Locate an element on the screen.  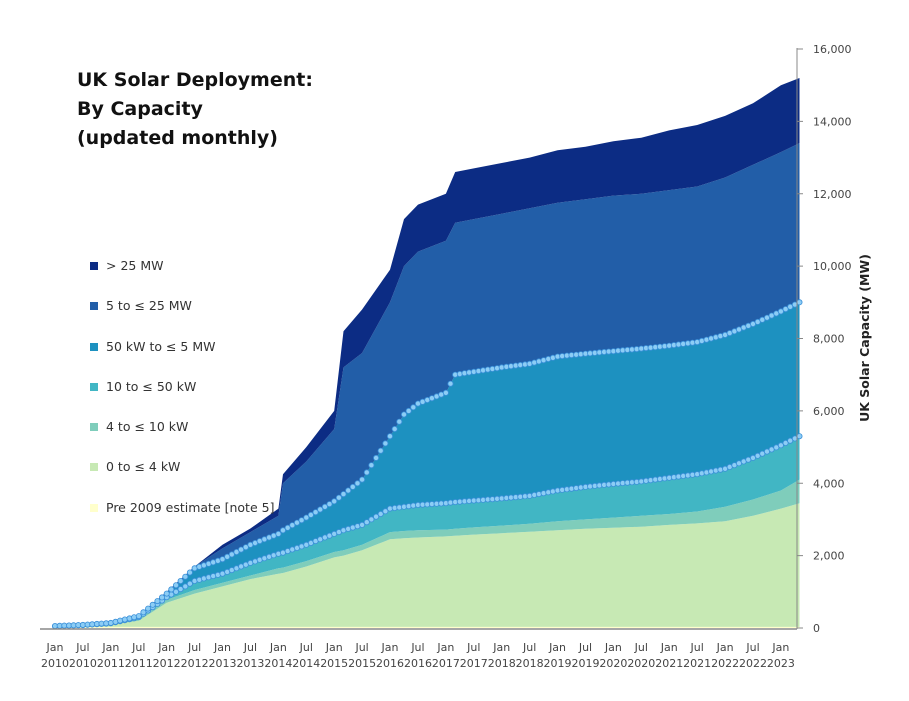
y-tick-label: 2,000 is located at coordinates (829, 556).